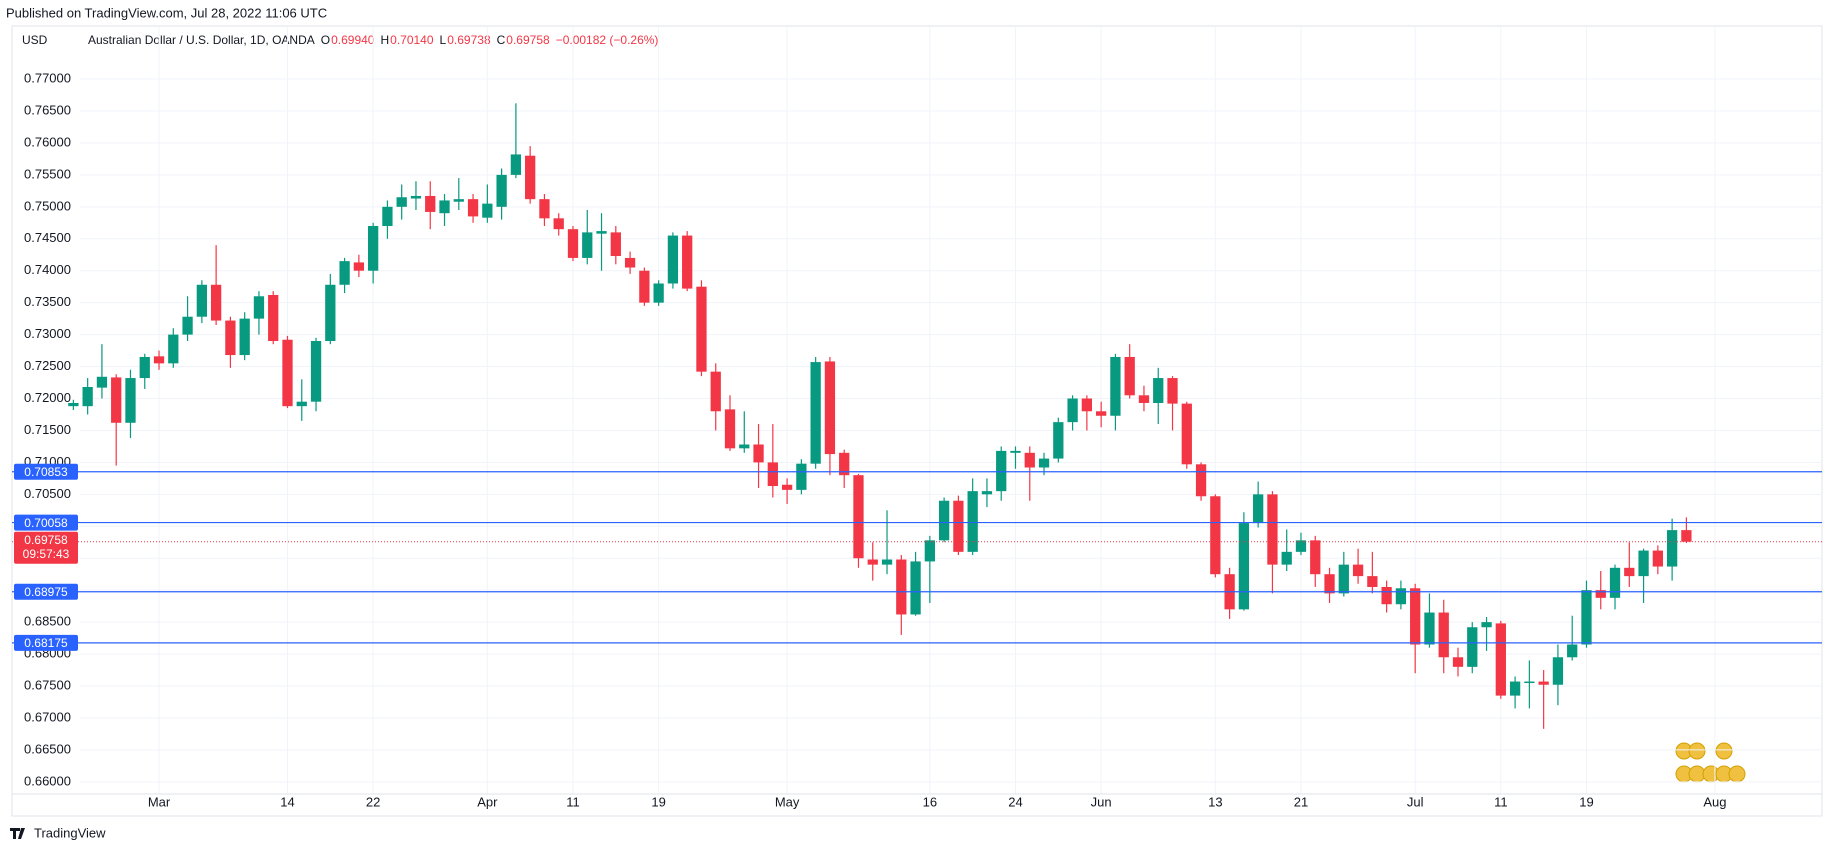 This screenshot has width=1834, height=850. What do you see at coordinates (46, 554) in the screenshot?
I see `countdown: 09:57:43` at bounding box center [46, 554].